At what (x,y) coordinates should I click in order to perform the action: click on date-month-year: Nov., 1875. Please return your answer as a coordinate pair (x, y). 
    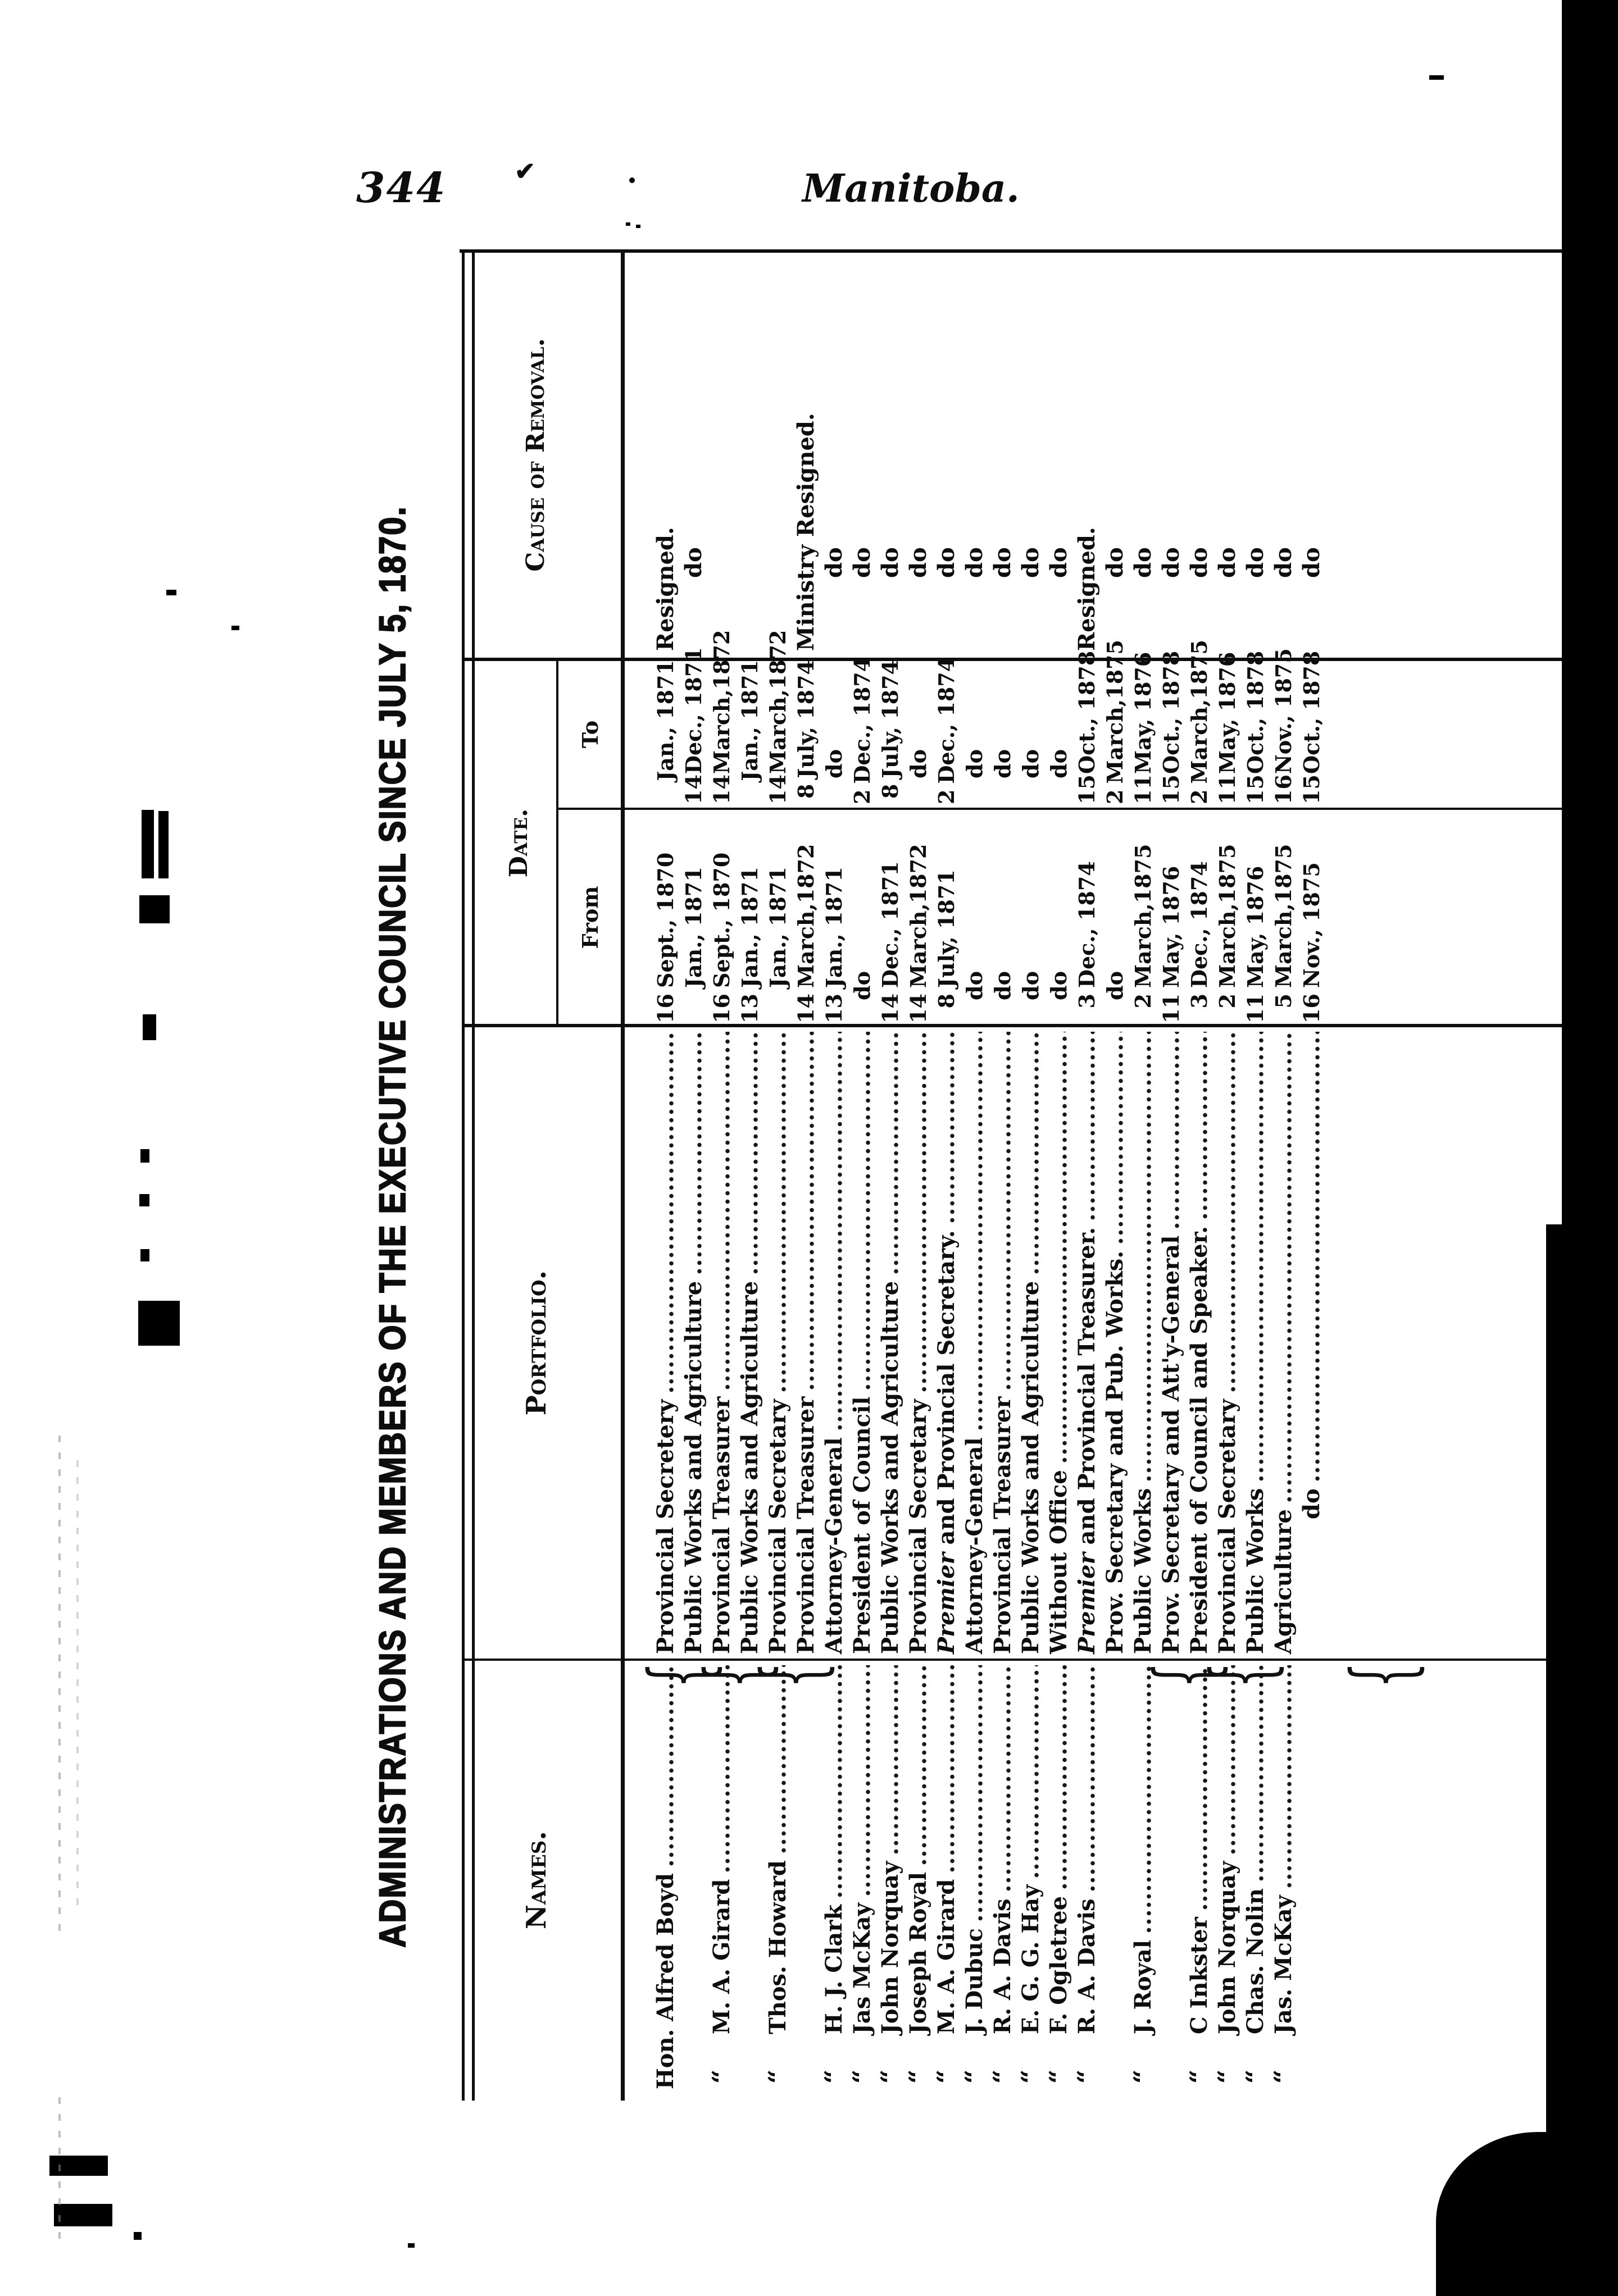
    Looking at the image, I should click on (1284, 711).